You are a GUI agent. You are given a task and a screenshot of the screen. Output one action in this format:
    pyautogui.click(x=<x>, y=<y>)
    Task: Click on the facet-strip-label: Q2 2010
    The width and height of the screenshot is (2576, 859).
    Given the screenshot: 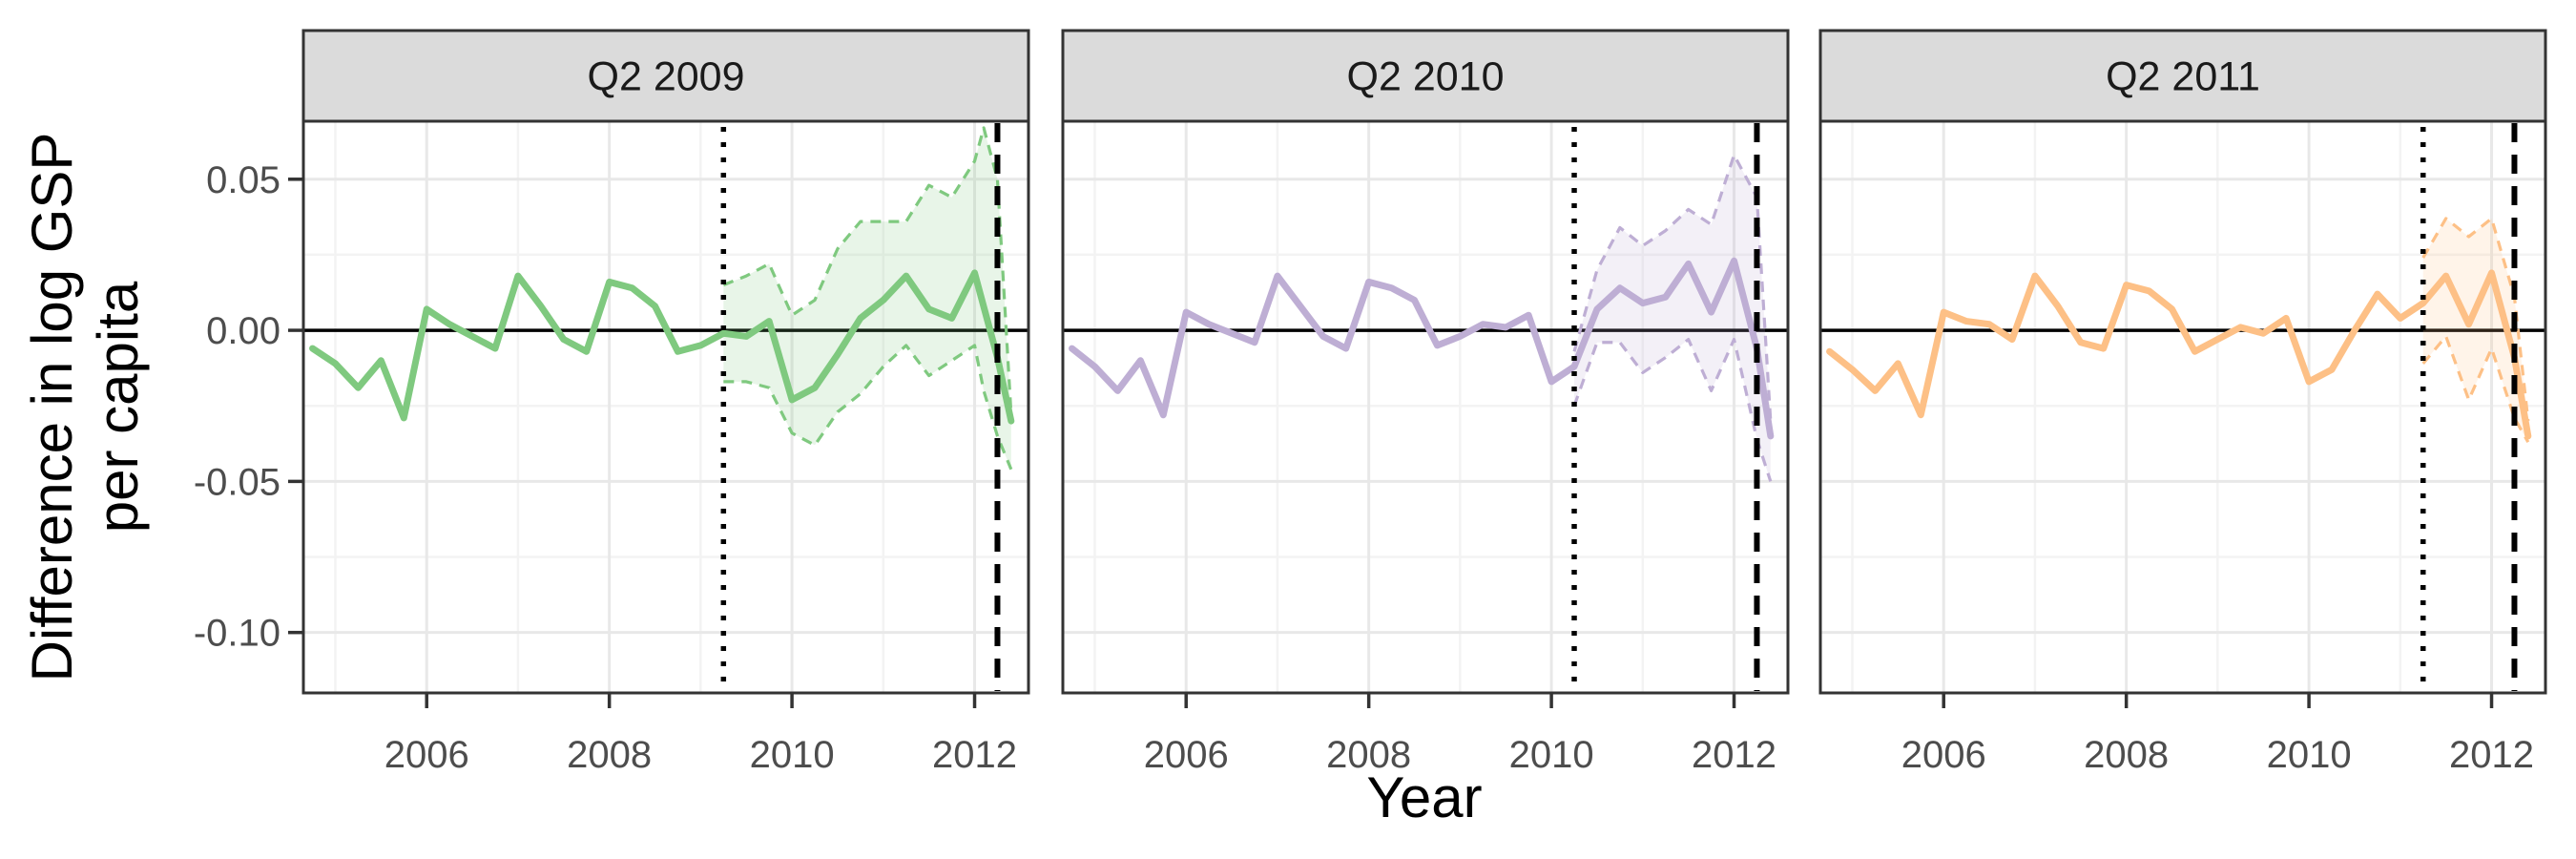 What is the action you would take?
    pyautogui.click(x=1426, y=77)
    